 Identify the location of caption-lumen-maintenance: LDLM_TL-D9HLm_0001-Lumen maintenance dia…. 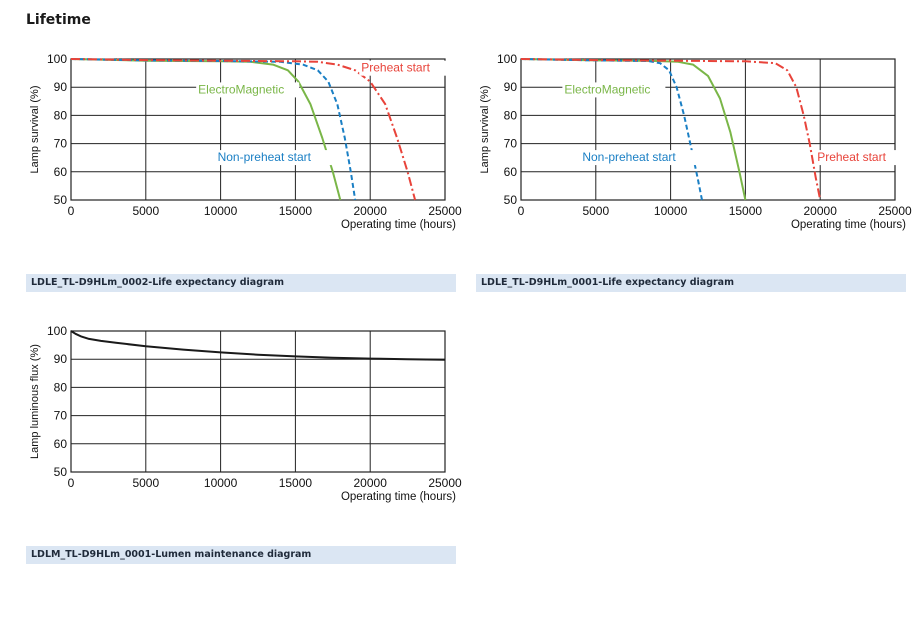
(241, 555).